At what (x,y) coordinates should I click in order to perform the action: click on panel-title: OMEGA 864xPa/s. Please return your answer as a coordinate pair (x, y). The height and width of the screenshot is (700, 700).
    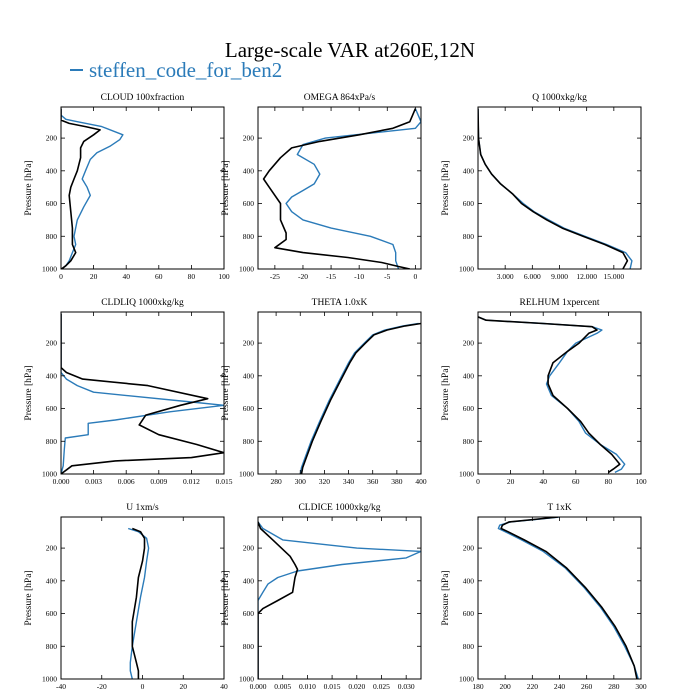
    Looking at the image, I should click on (340, 98).